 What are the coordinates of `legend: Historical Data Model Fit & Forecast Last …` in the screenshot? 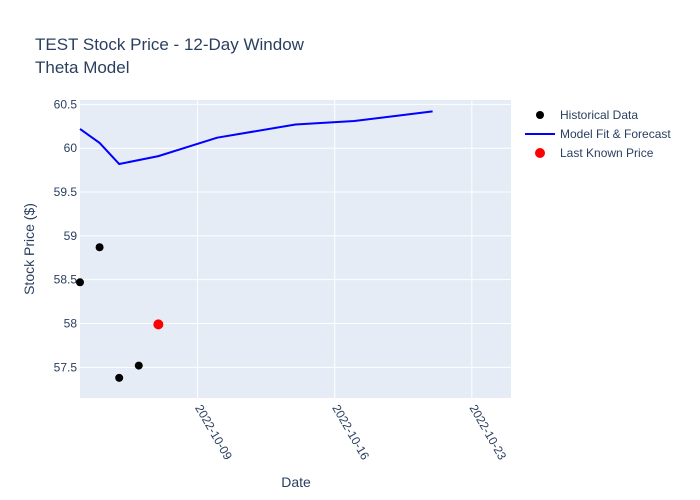 It's located at (598, 134).